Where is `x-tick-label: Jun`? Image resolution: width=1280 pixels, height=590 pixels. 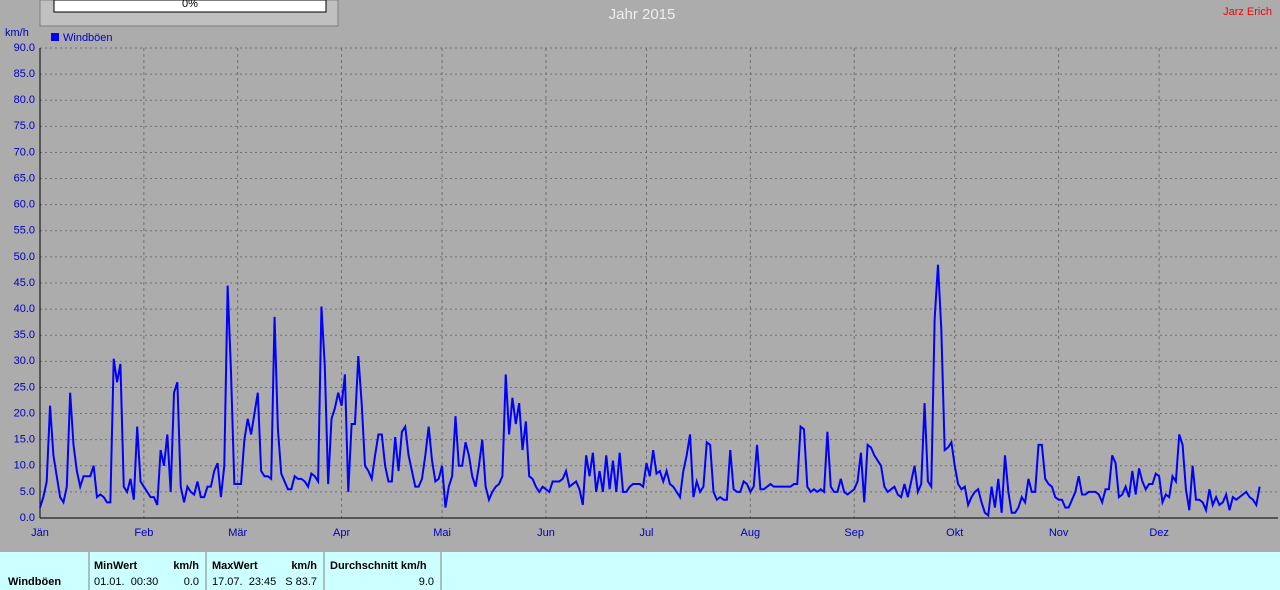
x-tick-label: Jun is located at coordinates (546, 533).